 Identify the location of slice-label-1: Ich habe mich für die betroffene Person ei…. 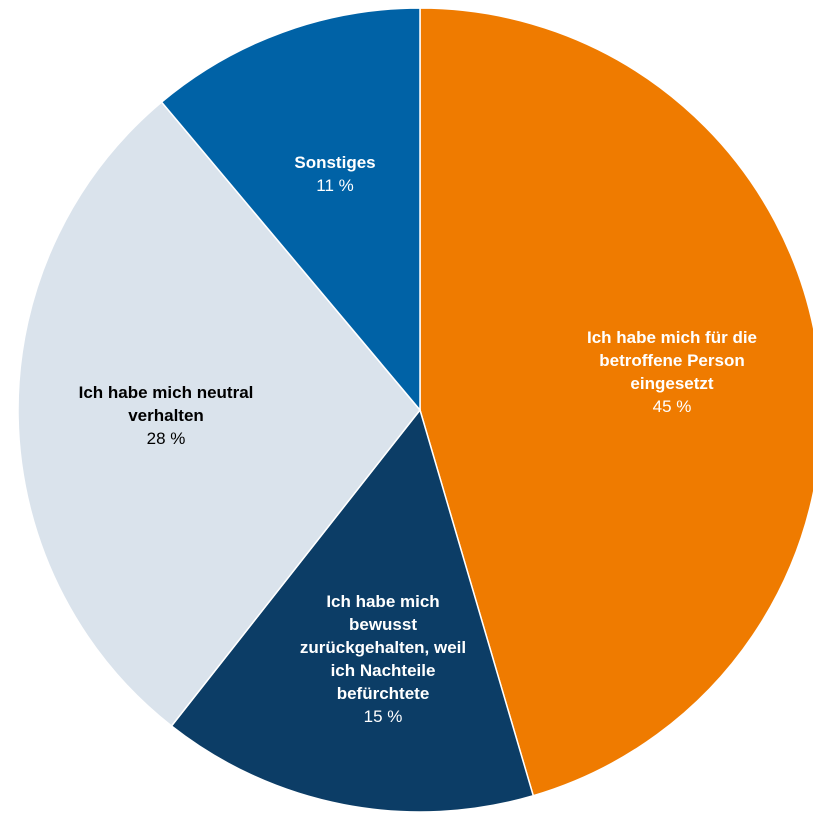
(672, 372).